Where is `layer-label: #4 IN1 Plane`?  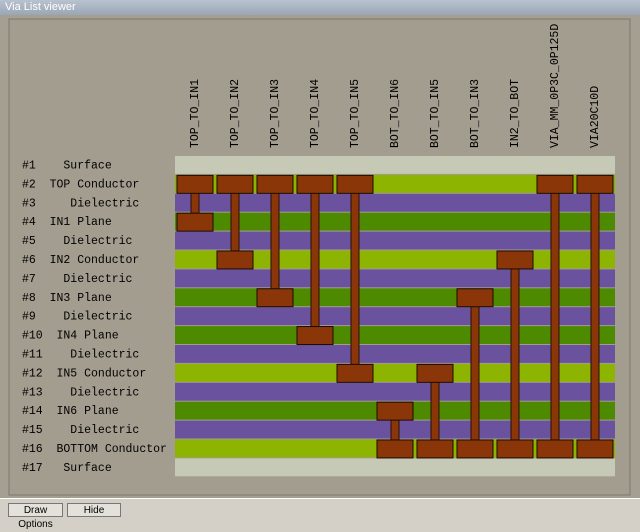 layer-label: #4 IN1 Plane is located at coordinates (67, 222).